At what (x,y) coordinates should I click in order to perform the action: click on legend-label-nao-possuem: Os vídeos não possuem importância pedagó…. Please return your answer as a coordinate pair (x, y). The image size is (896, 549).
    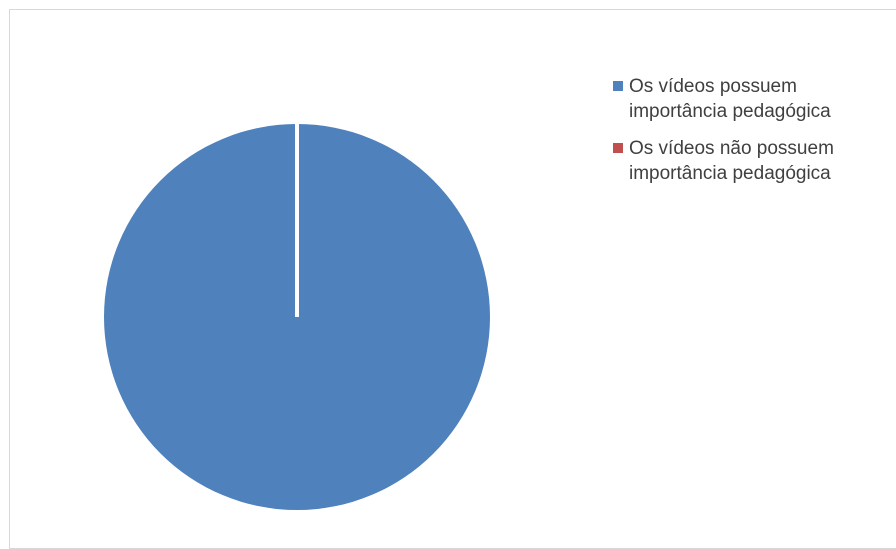
    Looking at the image, I should click on (731, 161).